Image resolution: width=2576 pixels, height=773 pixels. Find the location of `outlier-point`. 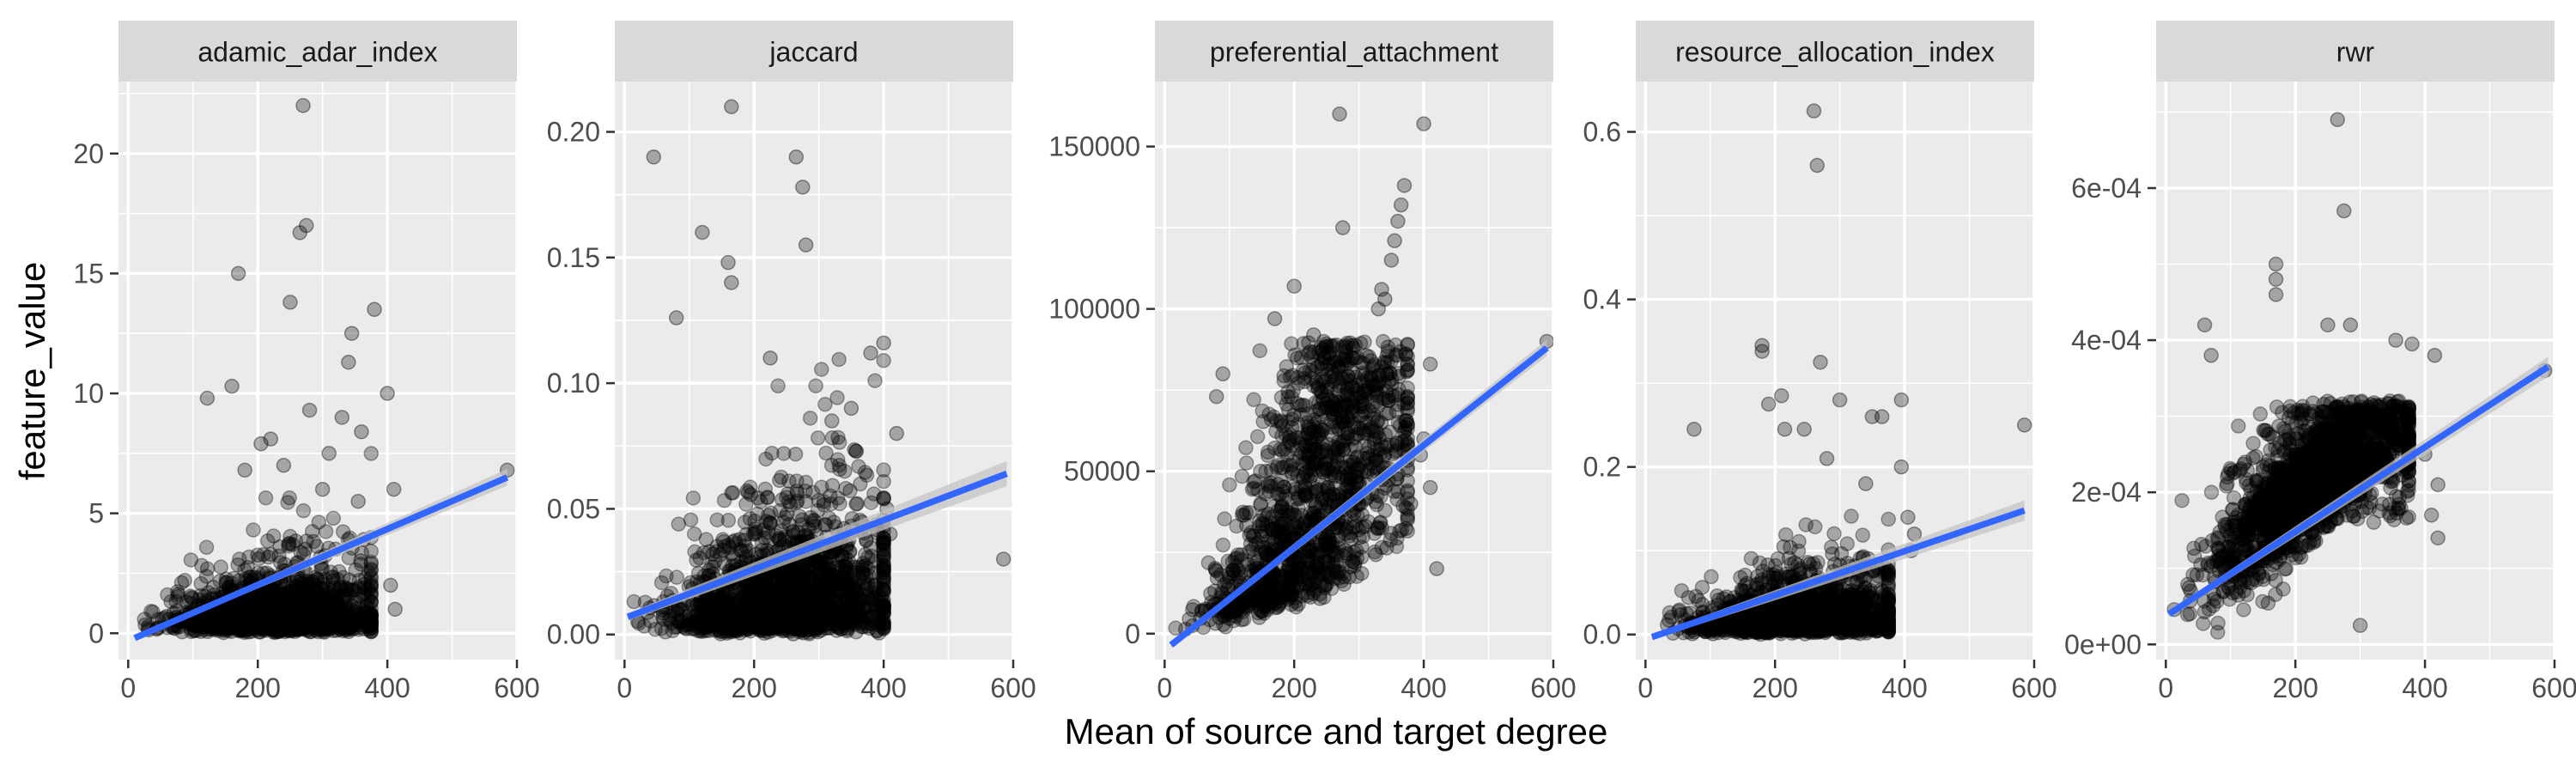

outlier-point is located at coordinates (1222, 374).